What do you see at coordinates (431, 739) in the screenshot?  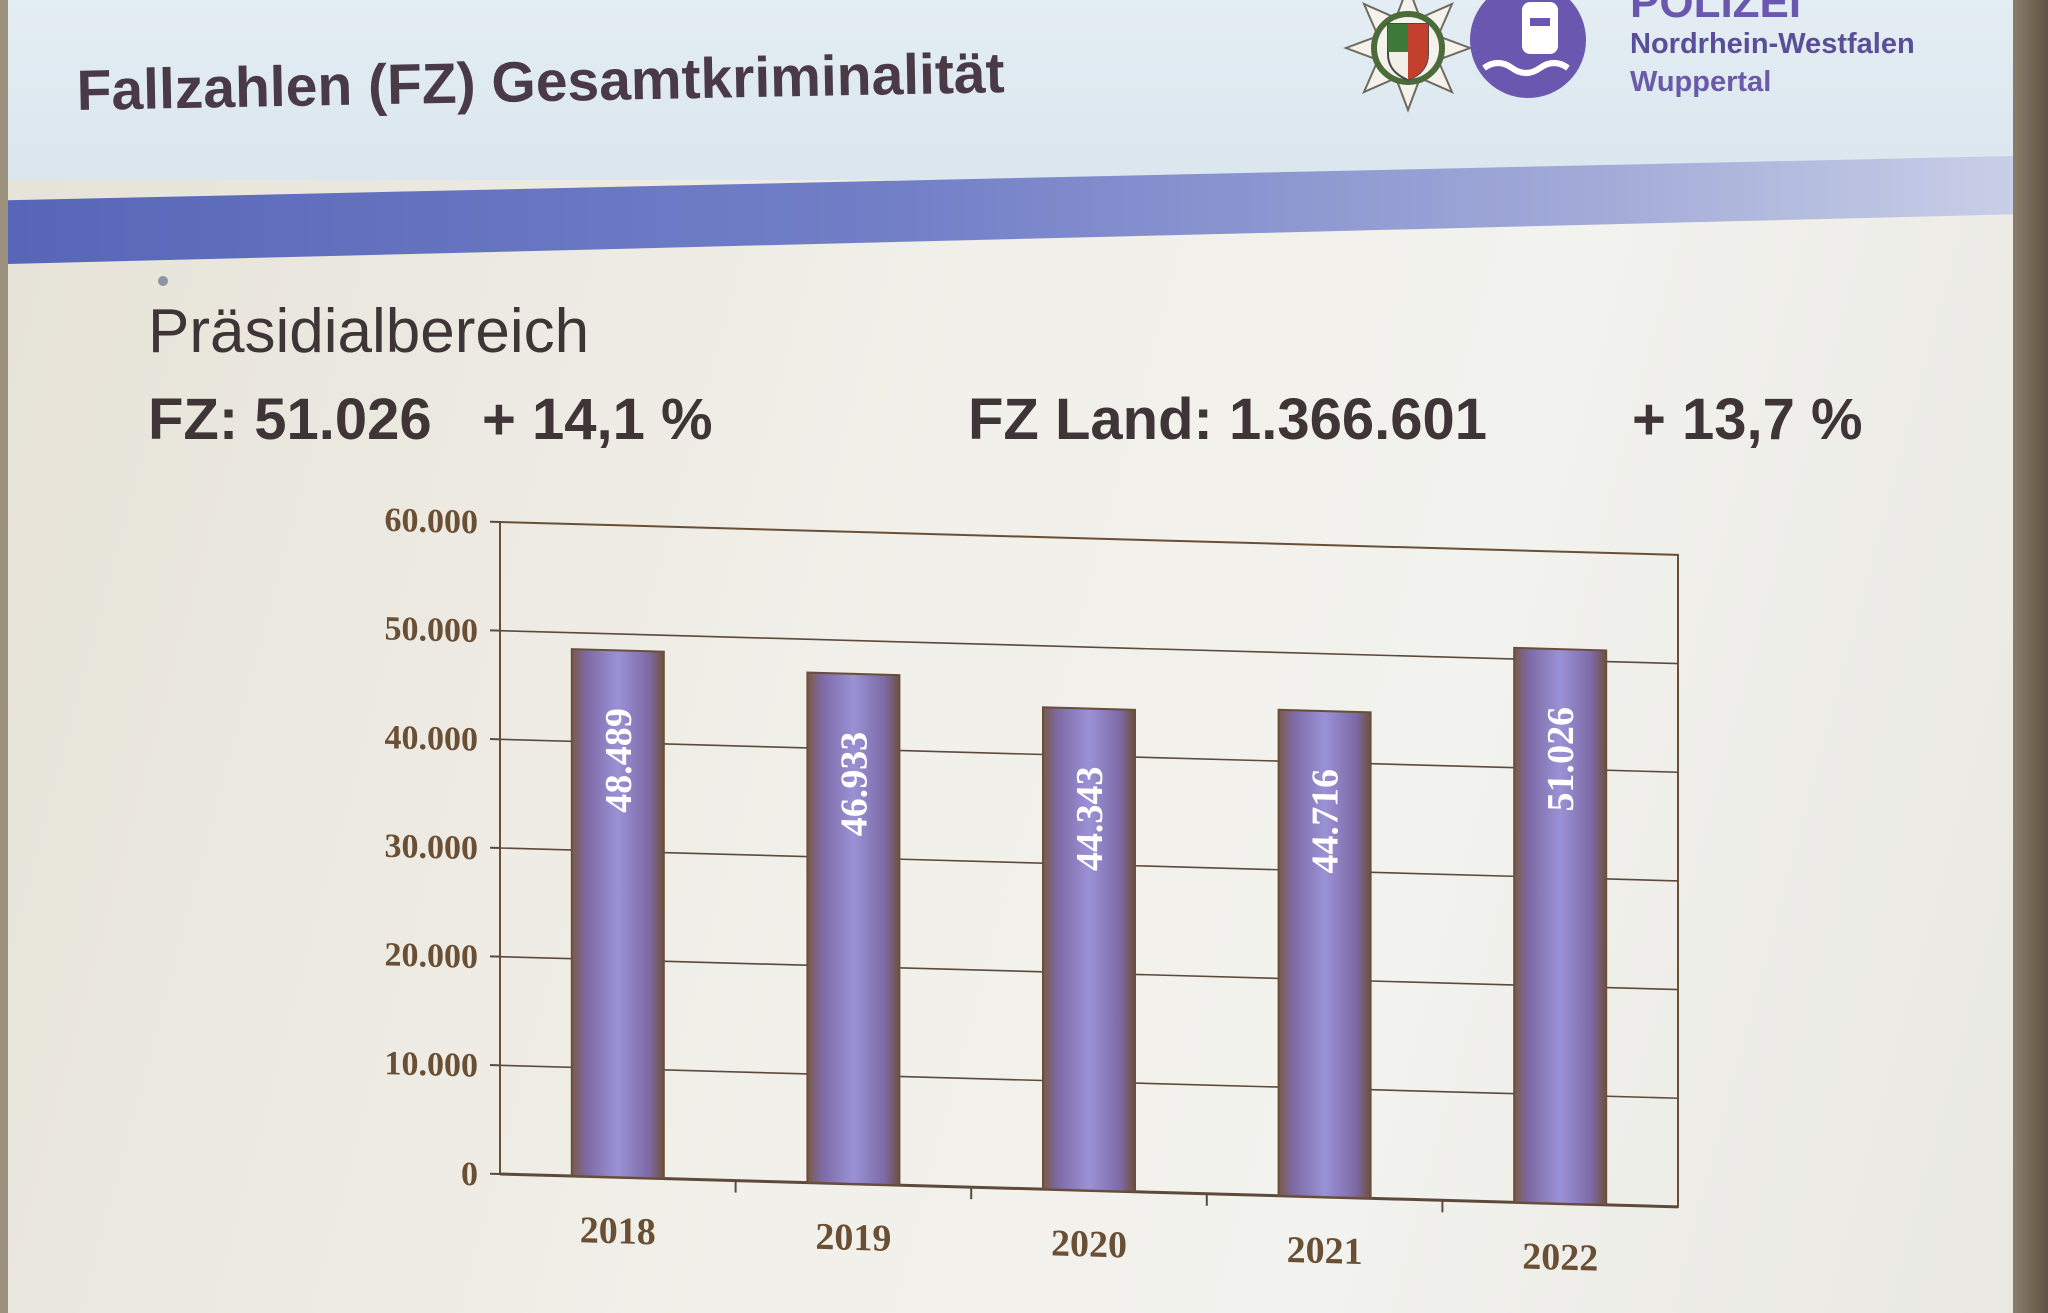 I see `y-tick-label: 40.000` at bounding box center [431, 739].